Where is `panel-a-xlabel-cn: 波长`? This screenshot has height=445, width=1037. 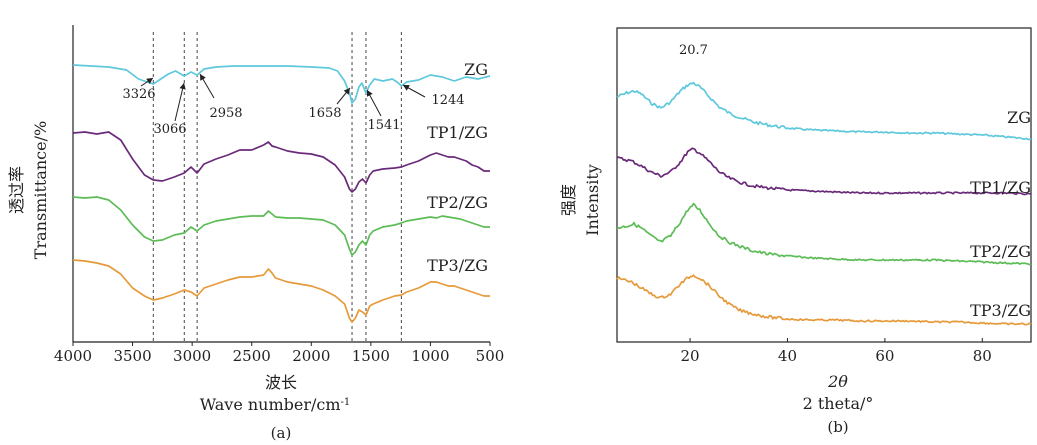 panel-a-xlabel-cn: 波长 is located at coordinates (281, 382).